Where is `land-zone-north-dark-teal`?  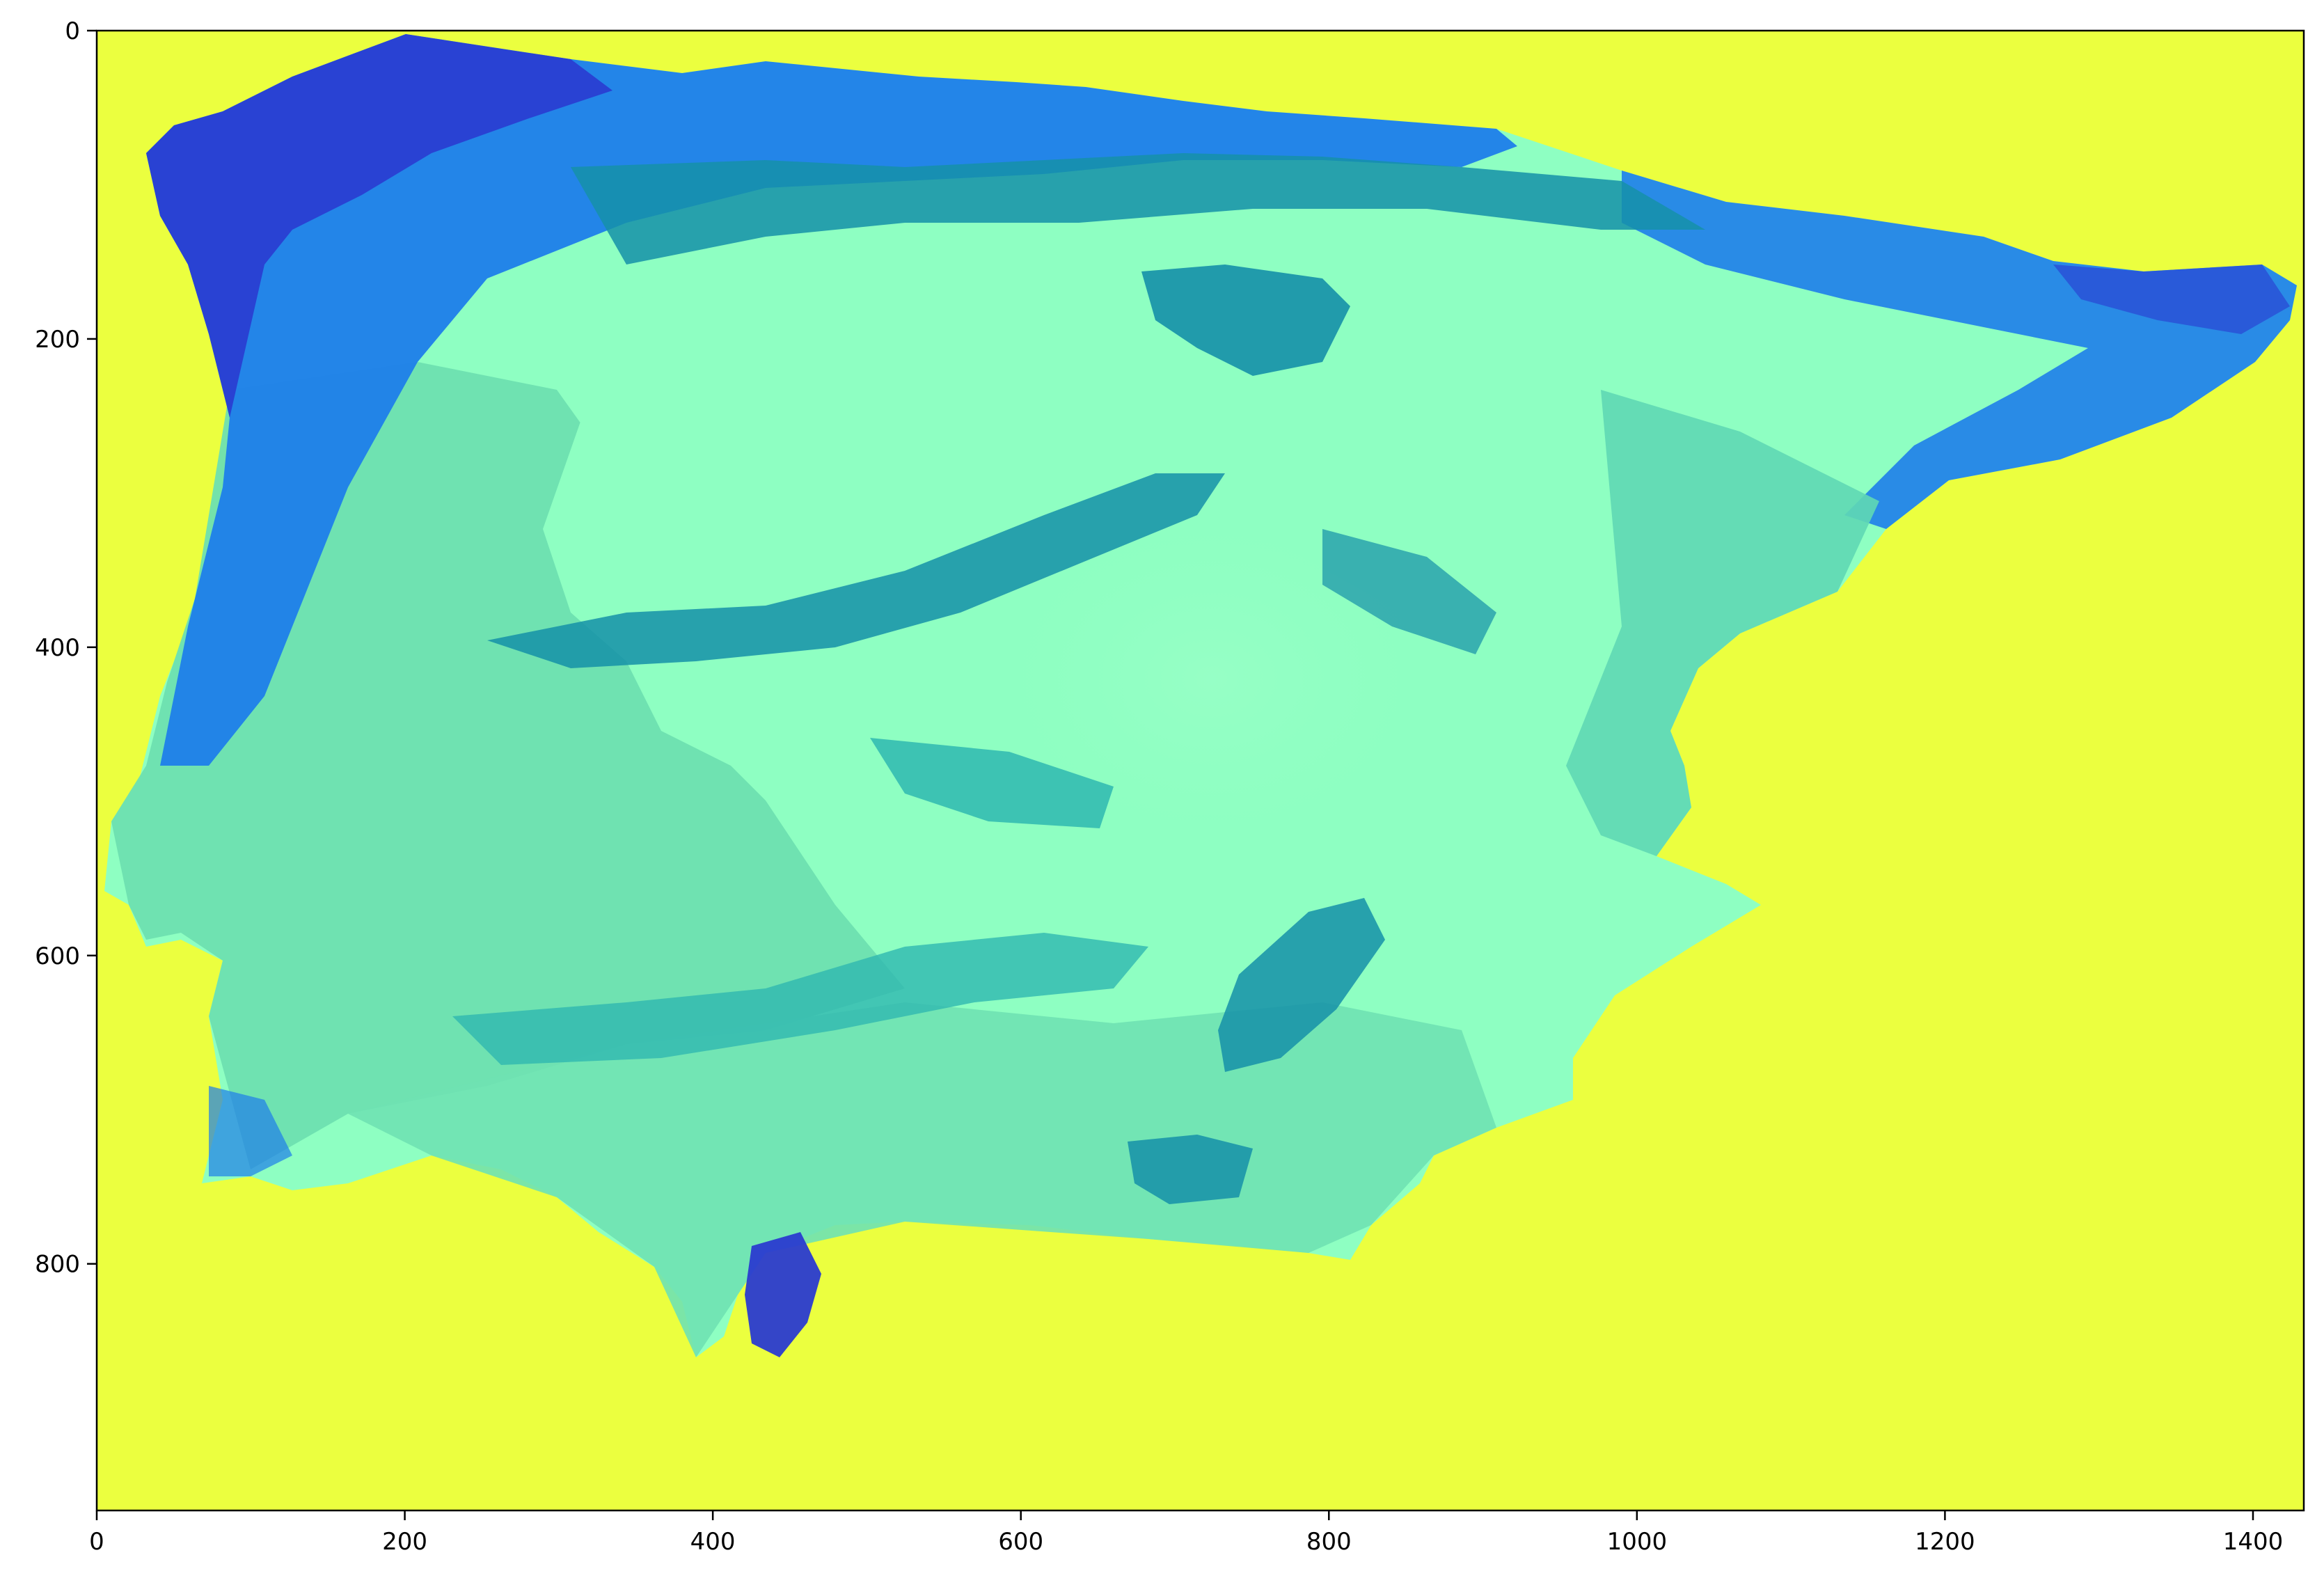
land-zone-north-dark-teal is located at coordinates (1138, 209).